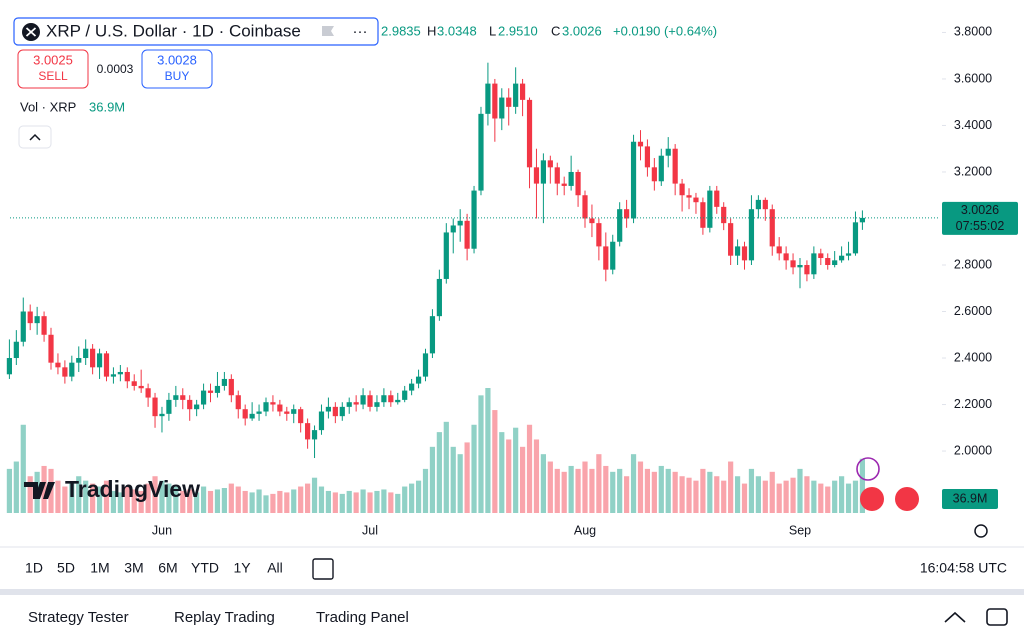 Image resolution: width=1024 pixels, height=630 pixels. I want to click on panel-tab: Strategy Tester, so click(78, 617).